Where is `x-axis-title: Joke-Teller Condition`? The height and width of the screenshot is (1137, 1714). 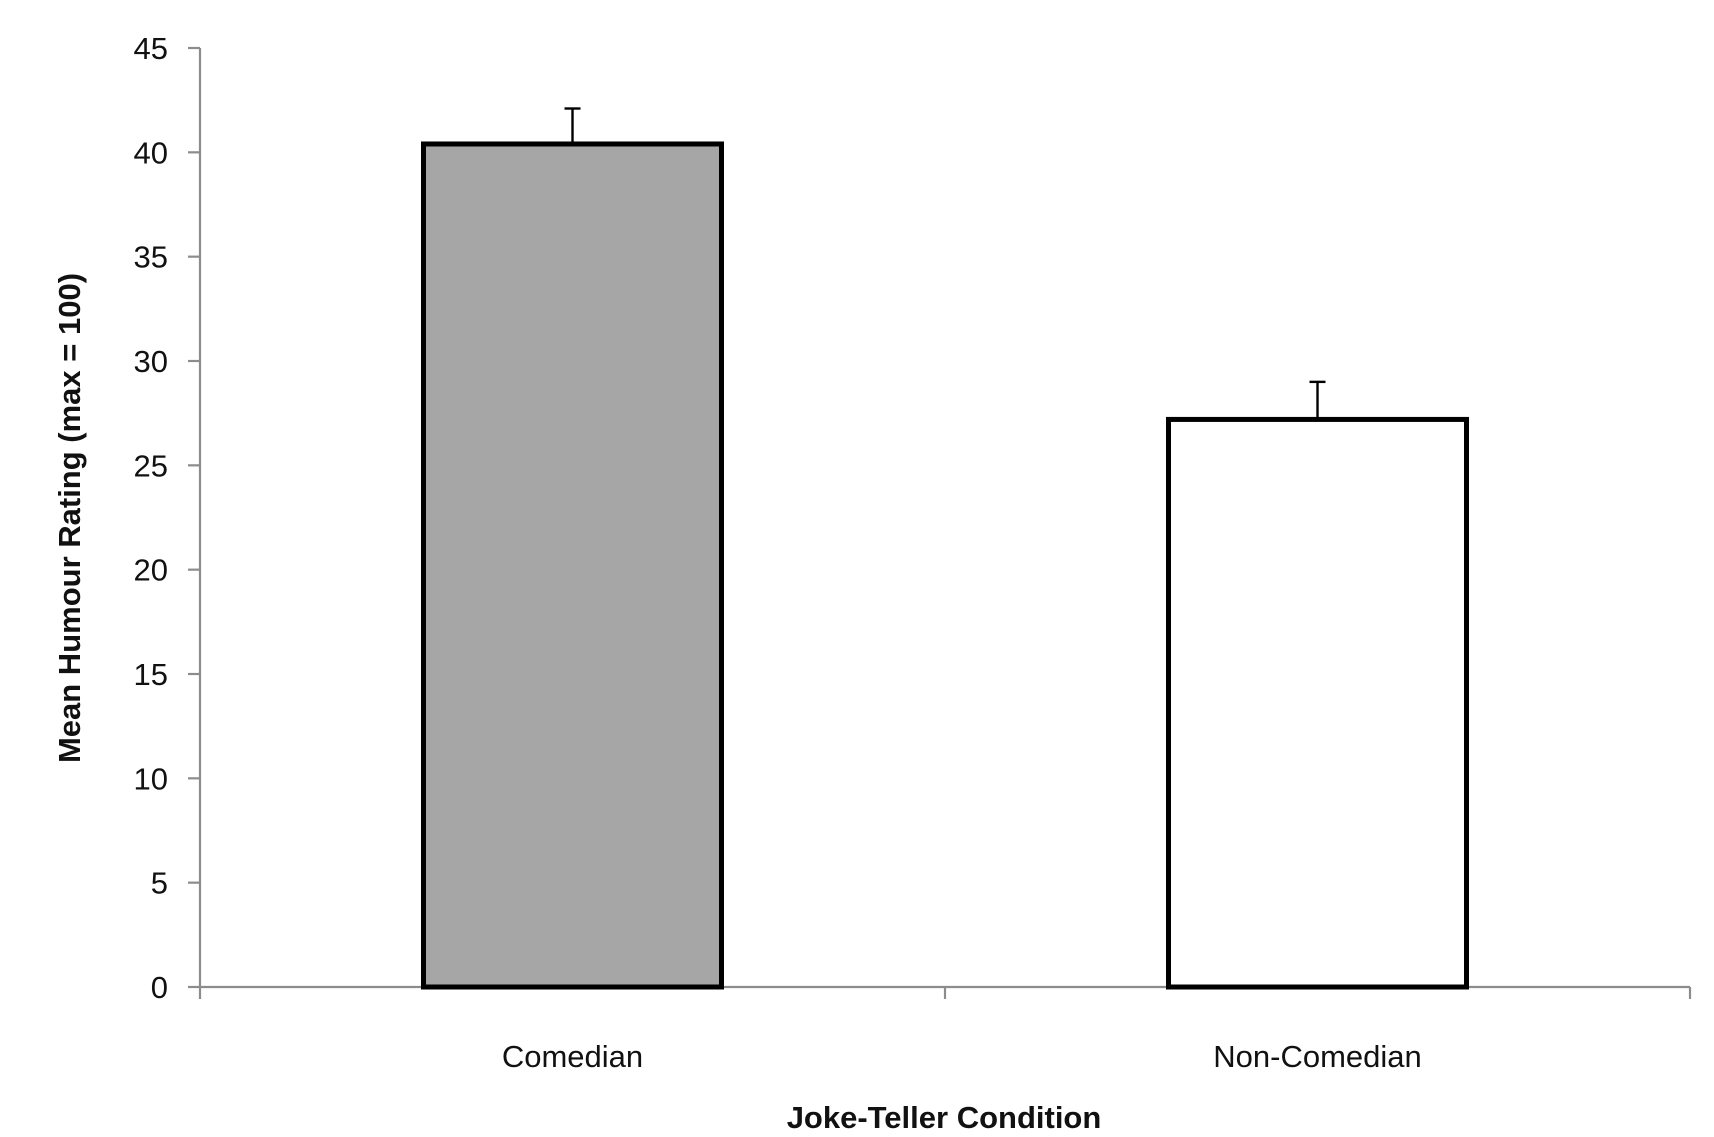
x-axis-title: Joke-Teller Condition is located at coordinates (944, 1117).